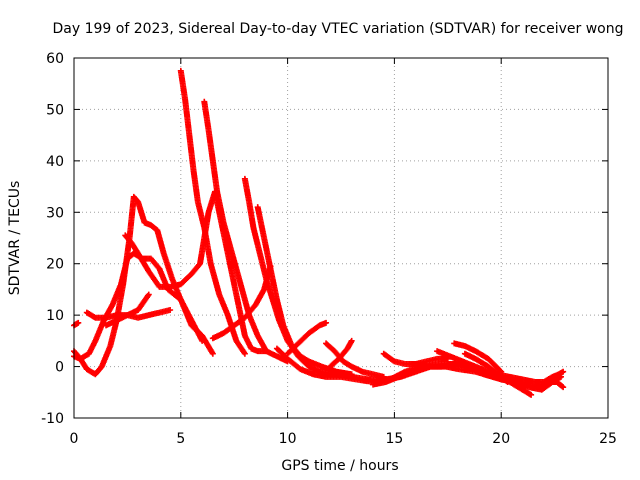 The image size is (640, 480). I want to click on y-tick-label: 10, so click(55, 316).